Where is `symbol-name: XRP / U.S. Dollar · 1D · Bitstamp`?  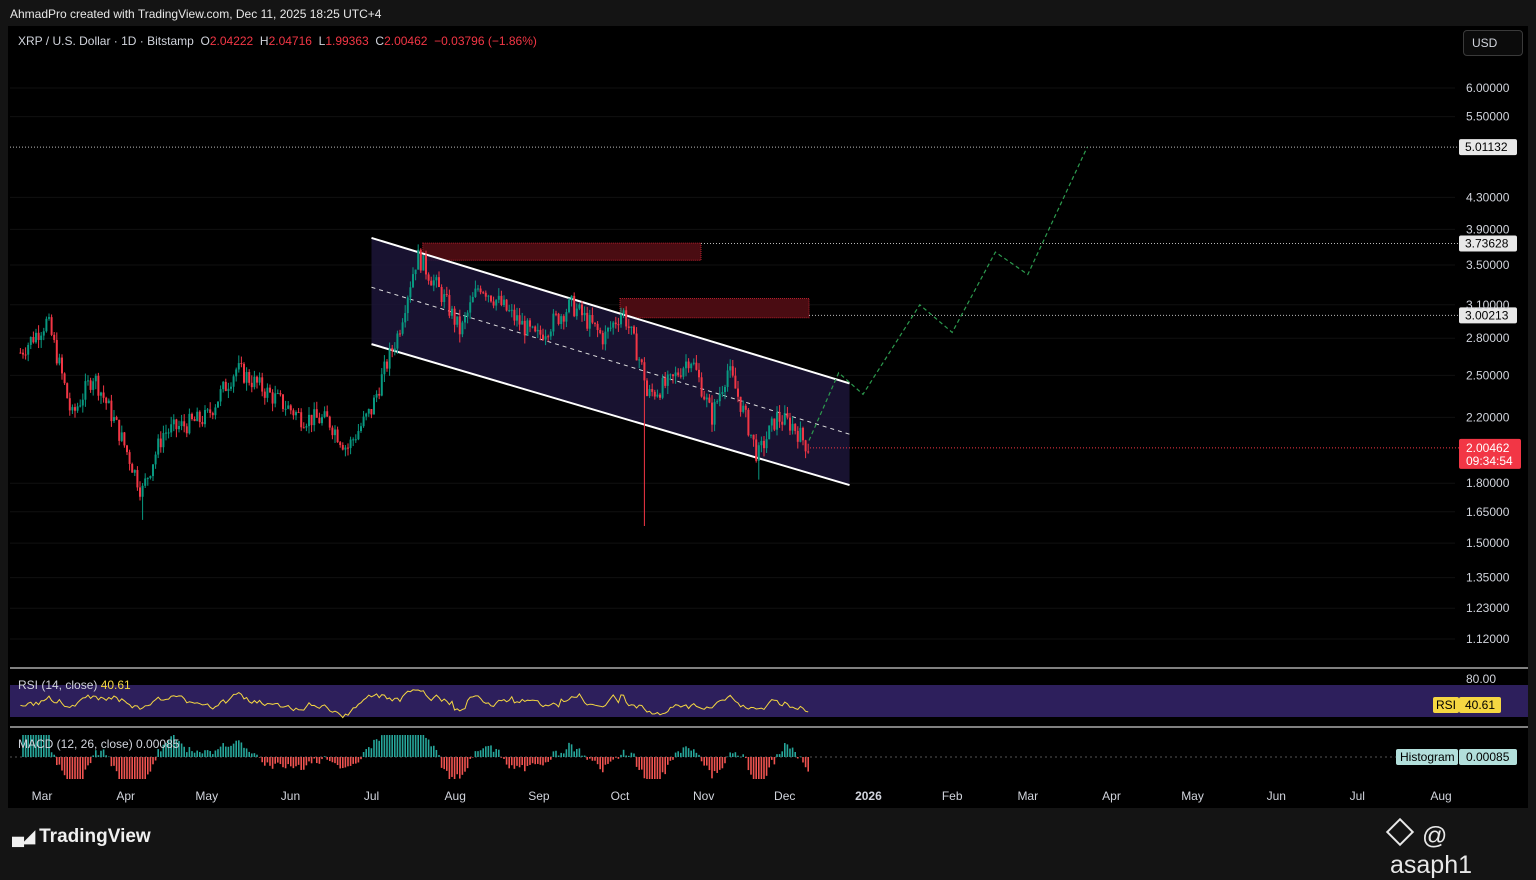
symbol-name: XRP / U.S. Dollar · 1D · Bitstamp is located at coordinates (106, 41).